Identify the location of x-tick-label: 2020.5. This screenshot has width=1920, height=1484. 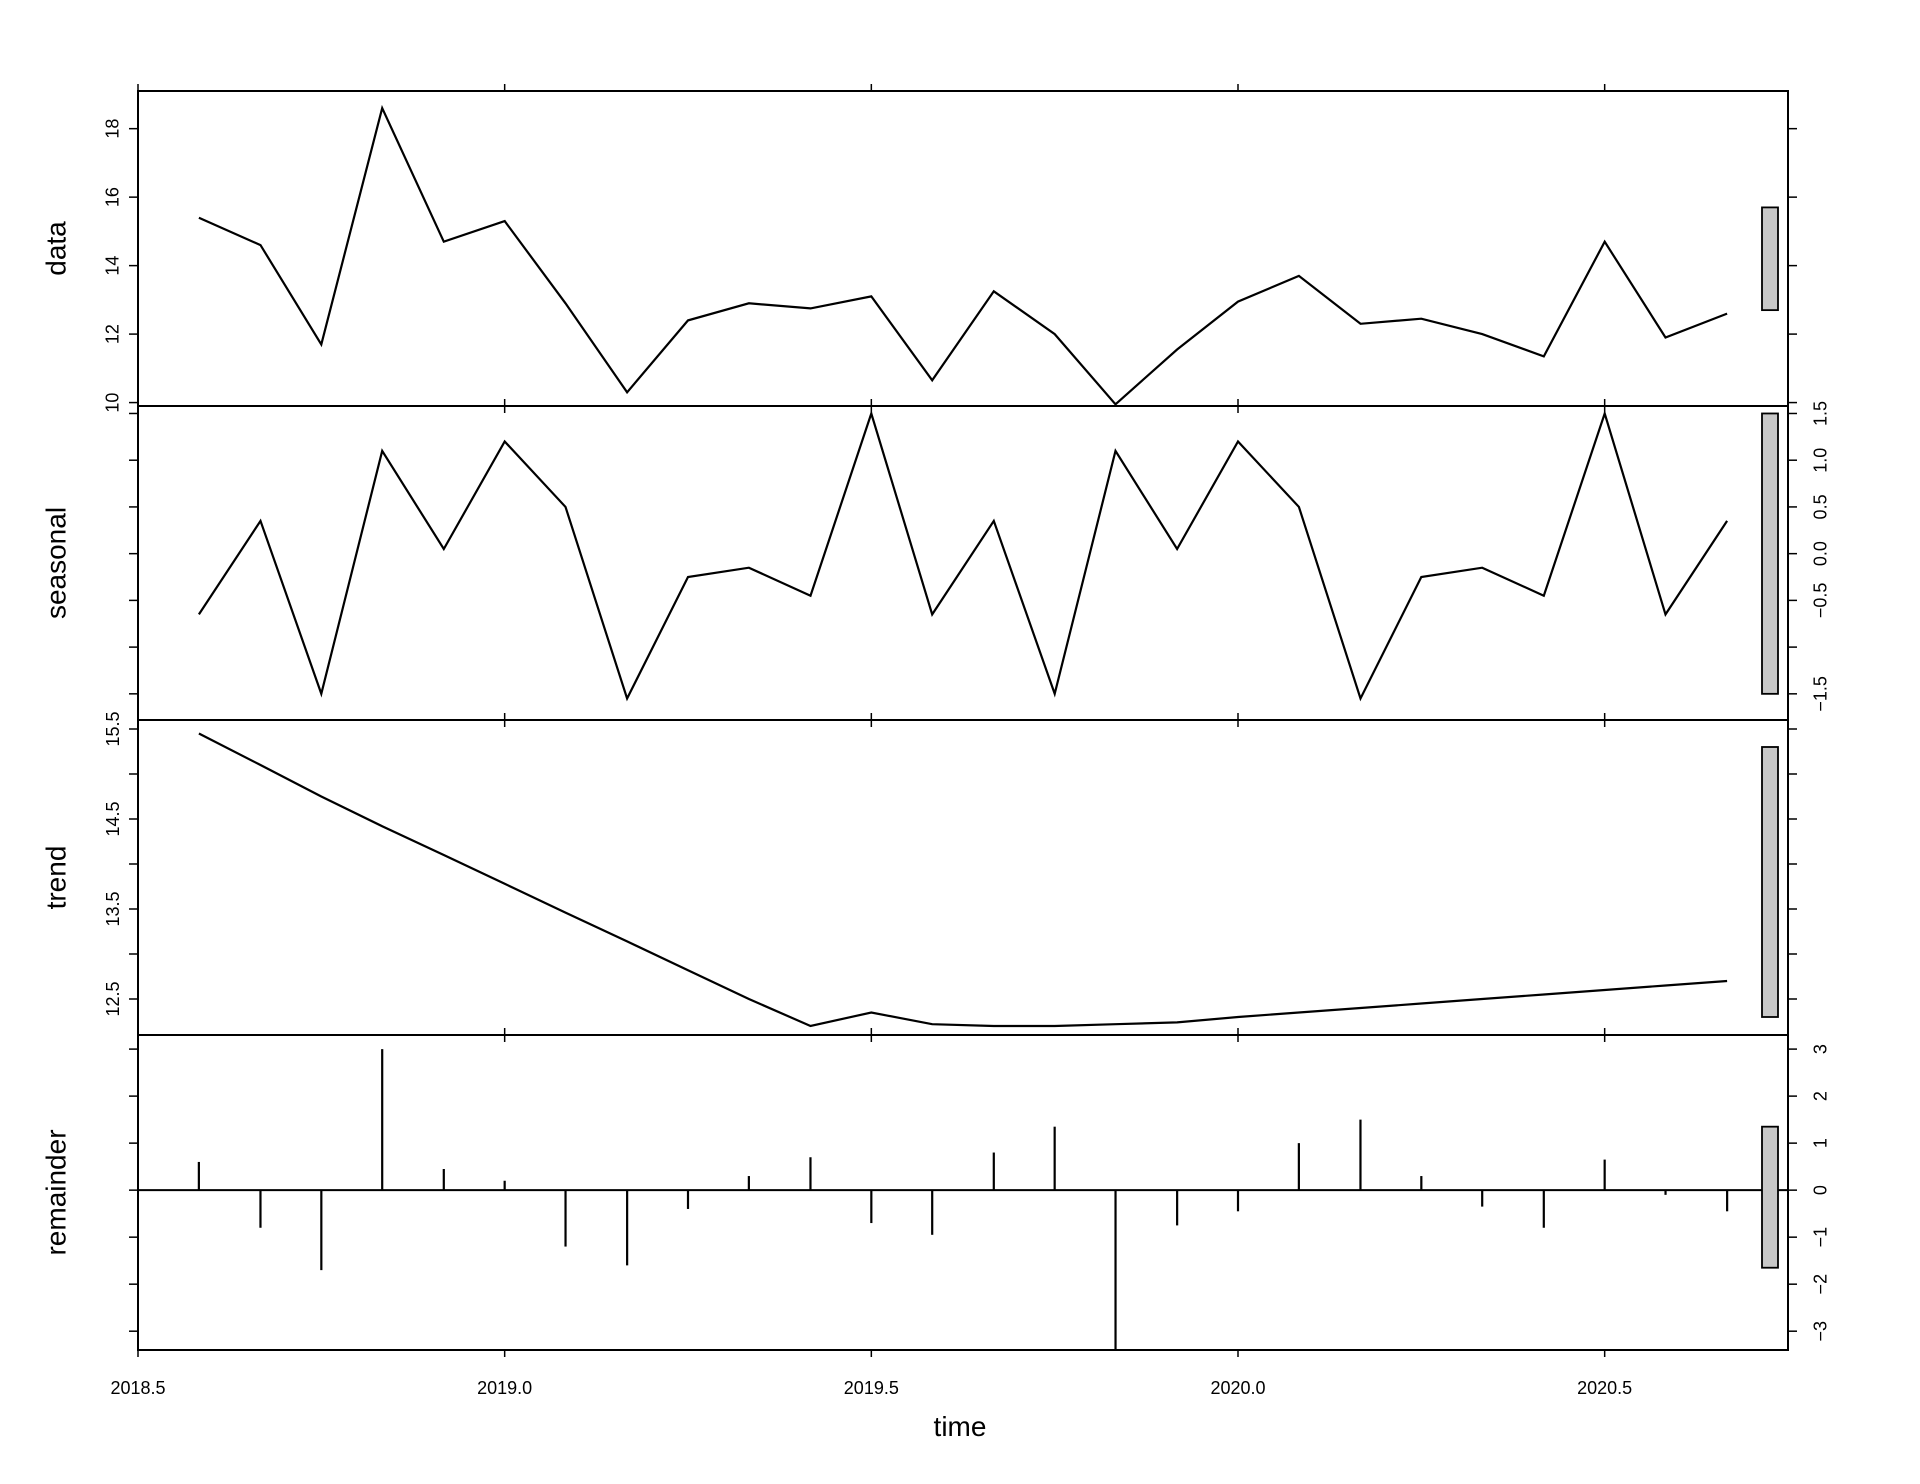
(1604, 1388).